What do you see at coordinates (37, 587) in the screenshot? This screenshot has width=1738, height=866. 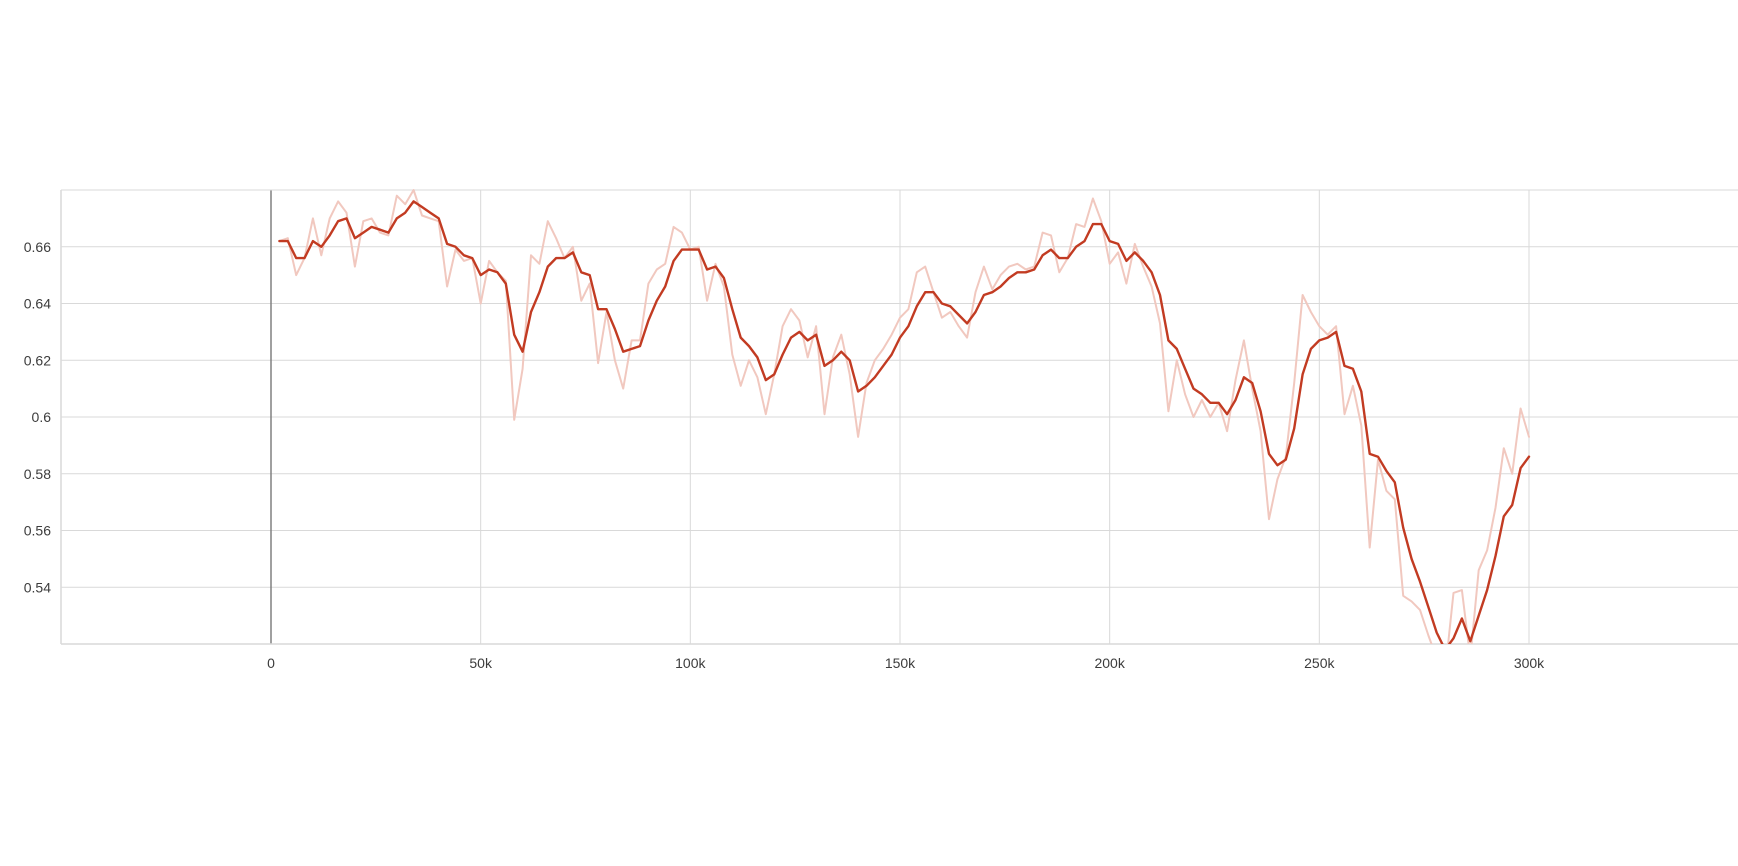 I see `y-tick-label: 0.54` at bounding box center [37, 587].